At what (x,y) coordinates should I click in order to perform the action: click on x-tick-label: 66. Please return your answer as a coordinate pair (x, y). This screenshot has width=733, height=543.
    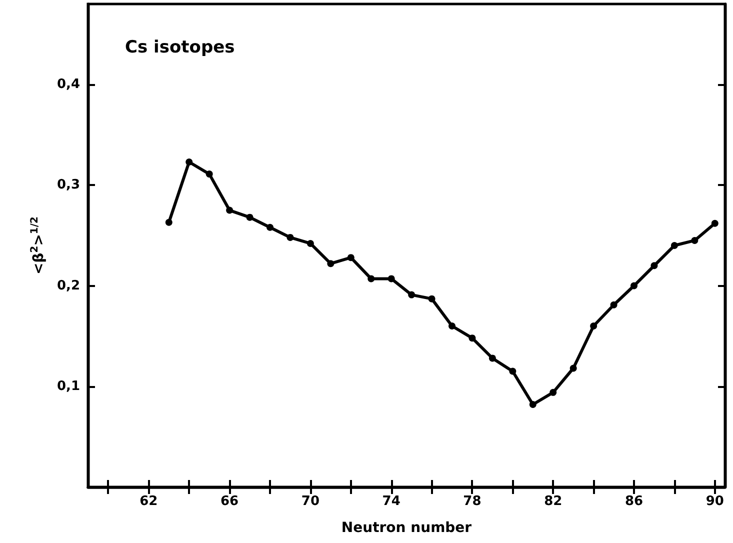
    Looking at the image, I should click on (229, 501).